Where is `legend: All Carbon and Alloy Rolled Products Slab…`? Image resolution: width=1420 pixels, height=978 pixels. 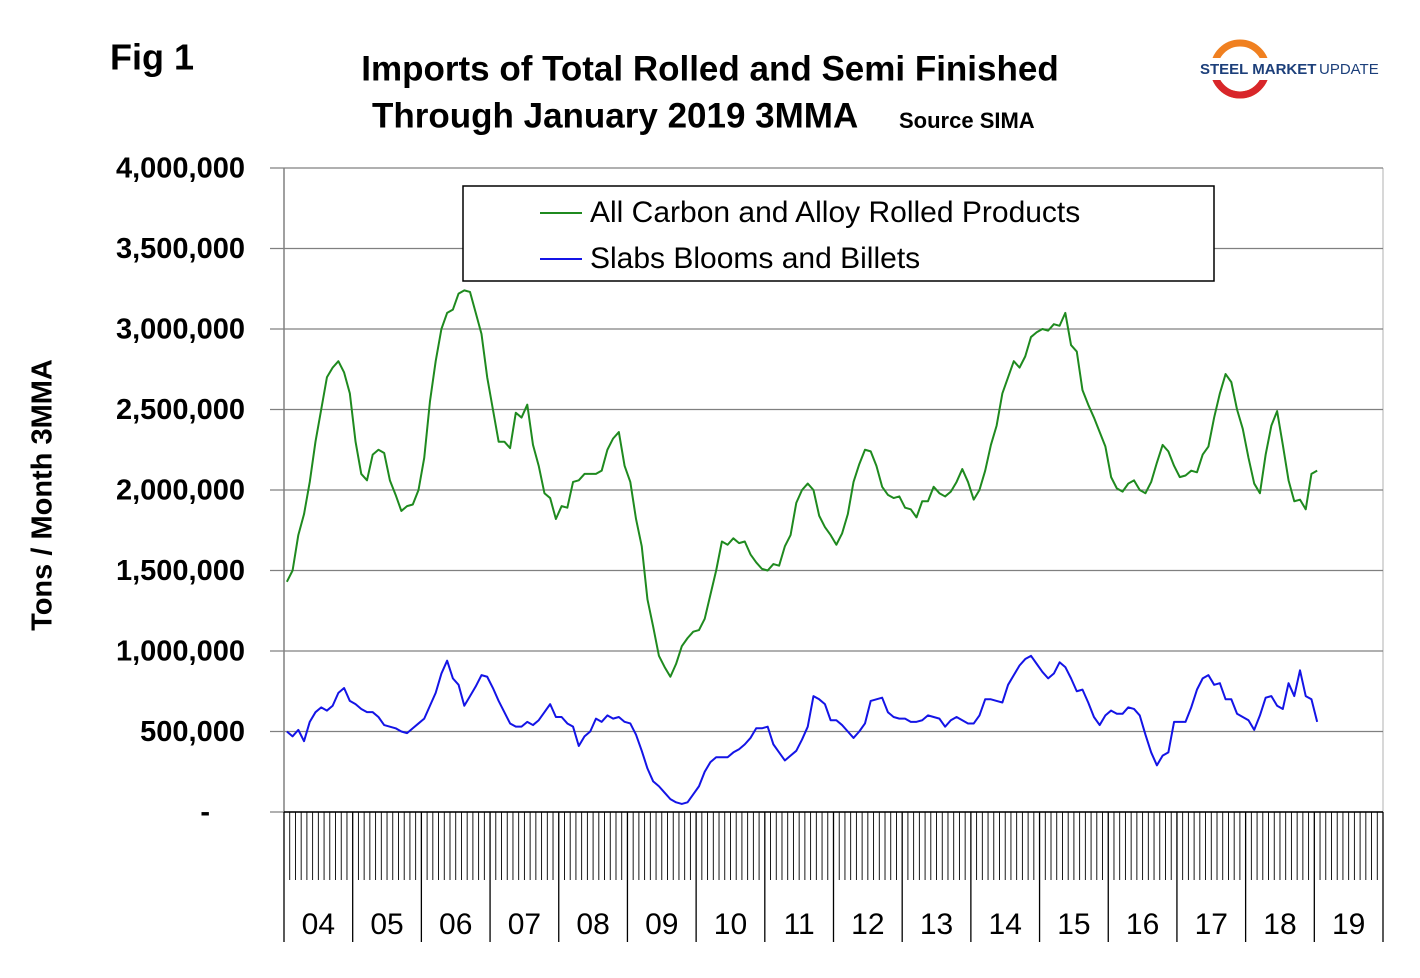
legend: All Carbon and Alloy Rolled Products Slab… is located at coordinates (838, 233).